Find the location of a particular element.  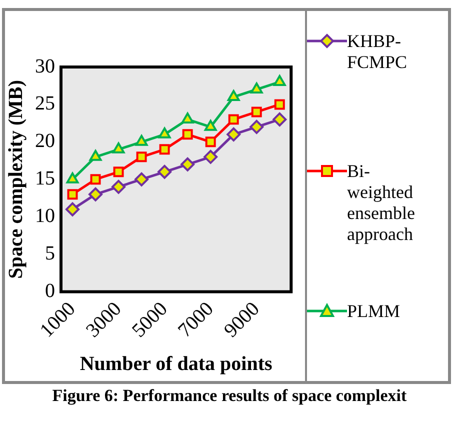

y-tick-label: 30 is located at coordinates (45, 66).